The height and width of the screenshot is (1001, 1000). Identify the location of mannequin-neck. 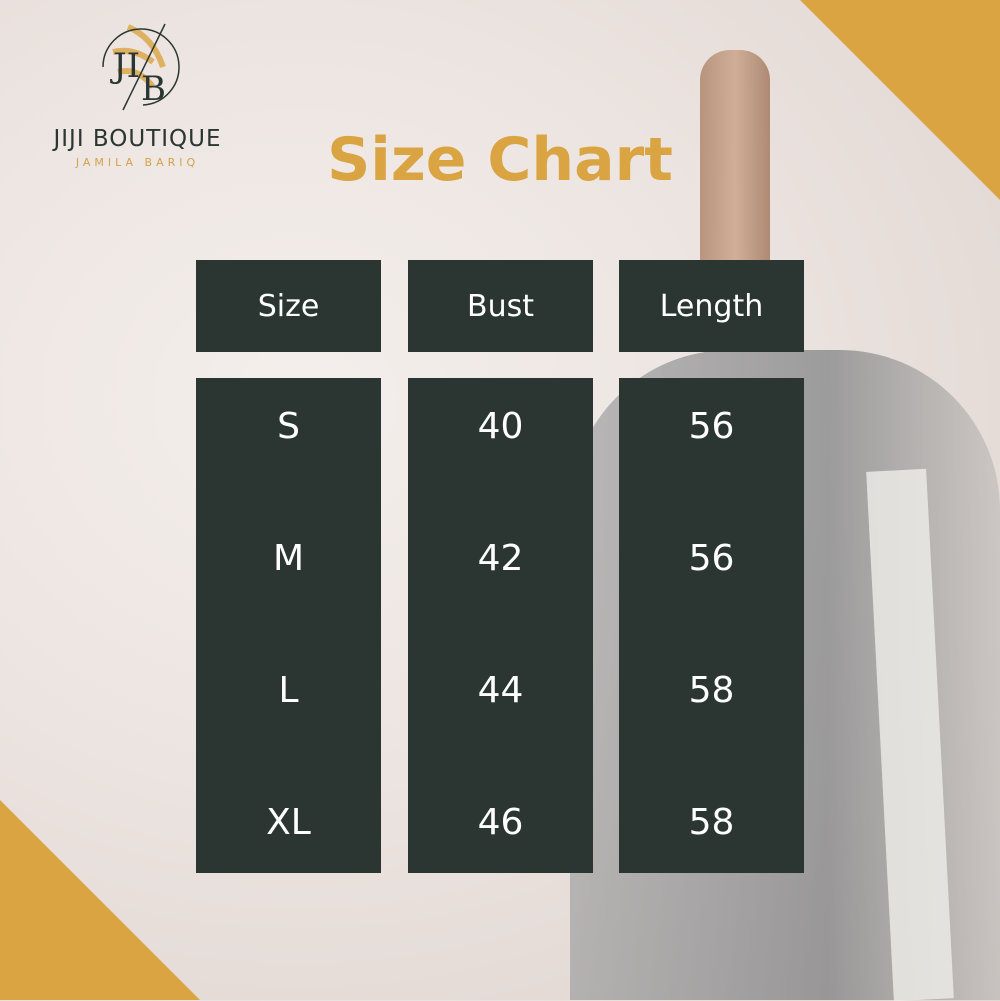
(735, 165).